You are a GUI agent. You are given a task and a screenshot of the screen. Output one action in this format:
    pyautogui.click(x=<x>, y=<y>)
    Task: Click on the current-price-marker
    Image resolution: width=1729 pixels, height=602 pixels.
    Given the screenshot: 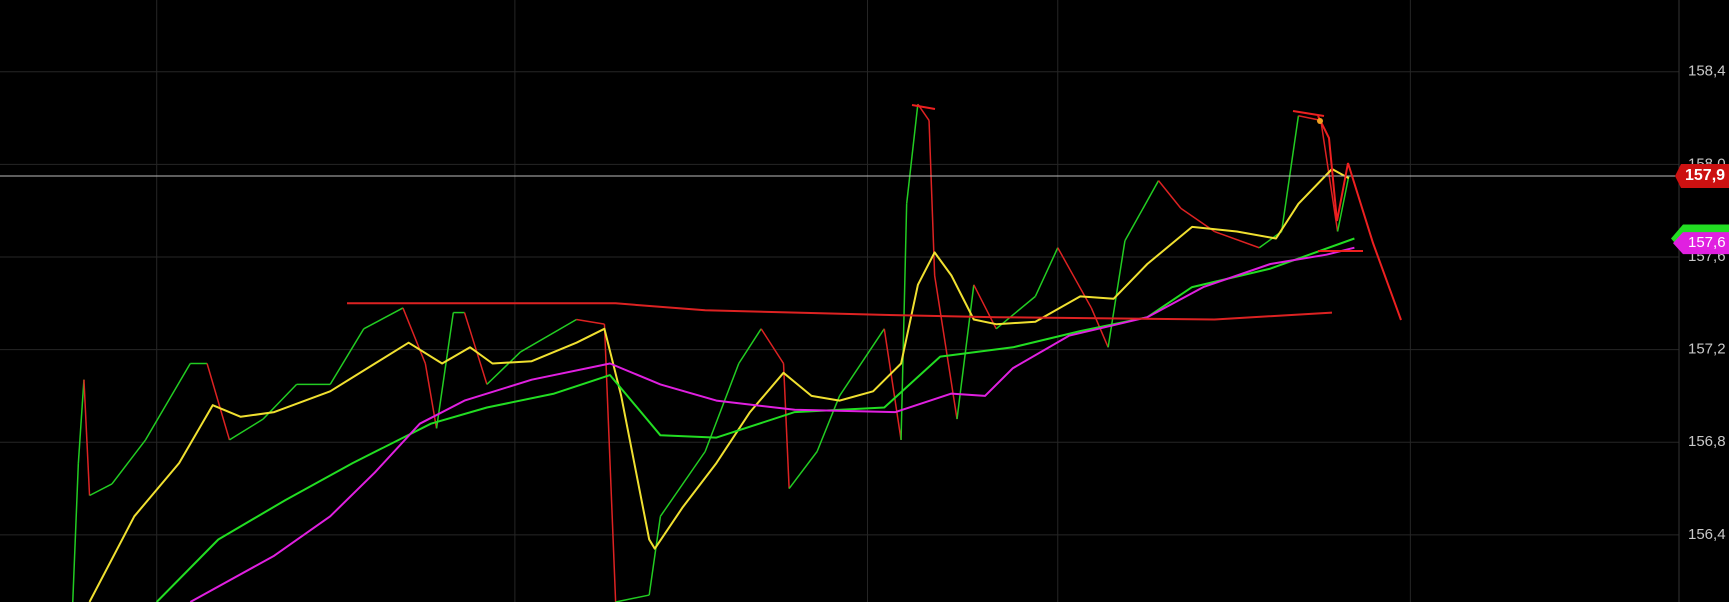 What is the action you would take?
    pyautogui.click(x=1702, y=175)
    